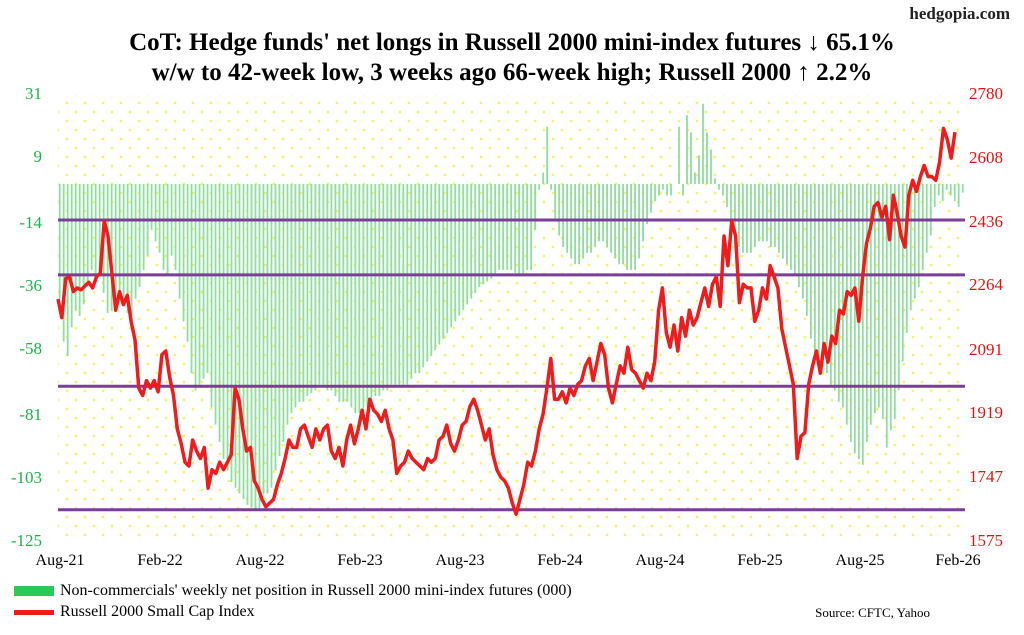 The height and width of the screenshot is (635, 1024). Describe the element at coordinates (986, 540) in the screenshot. I see `right-axis-tick-label: 1575` at that location.